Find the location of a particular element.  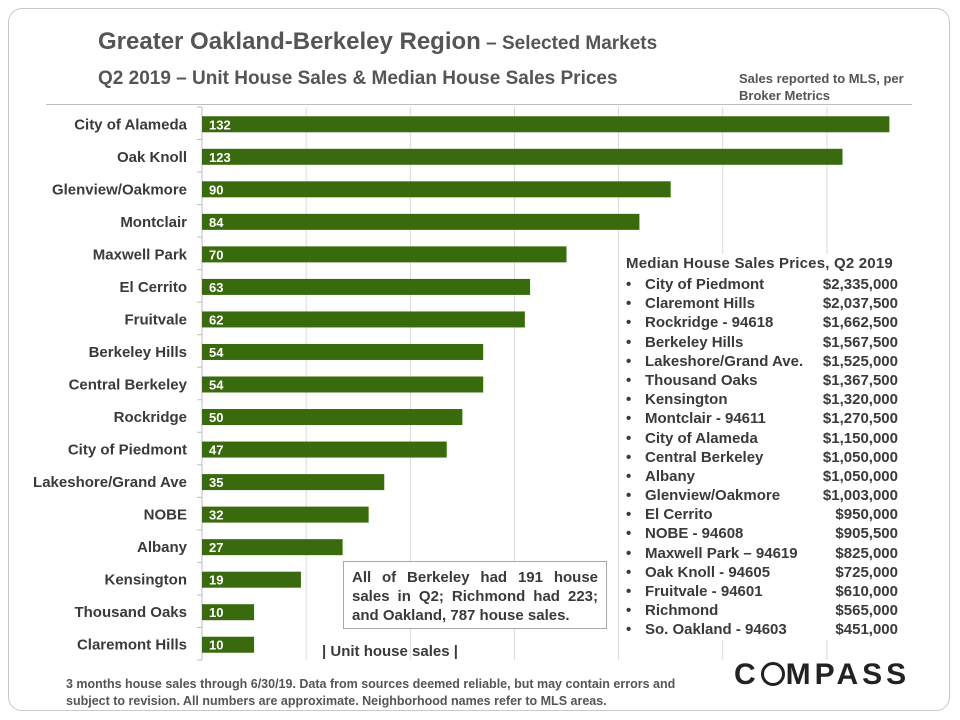

bar-value-label: 63 is located at coordinates (216, 287).